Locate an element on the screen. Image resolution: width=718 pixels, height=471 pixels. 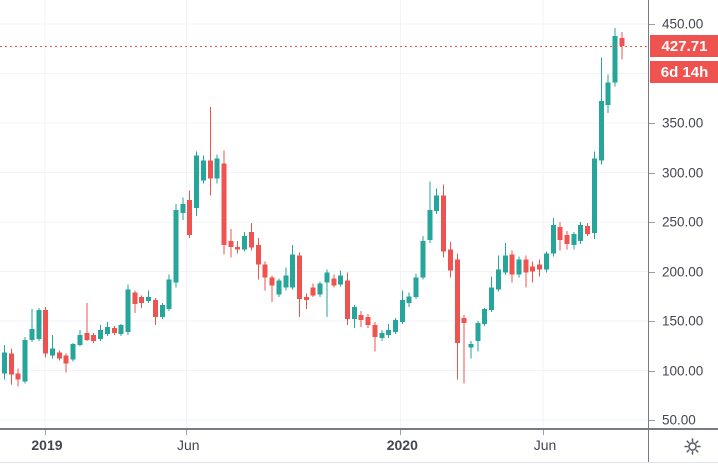
price-scale-label: 450.00 is located at coordinates (683, 24).